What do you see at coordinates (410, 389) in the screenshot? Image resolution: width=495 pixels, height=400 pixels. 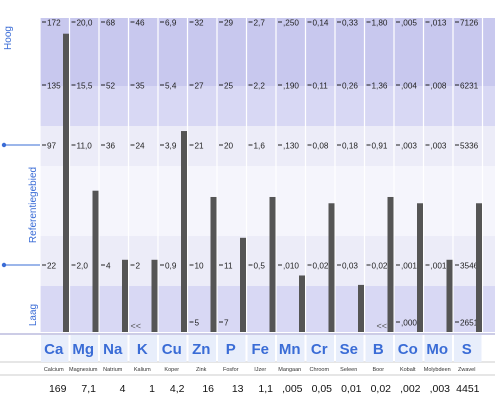 I see `element-value: ,002` at bounding box center [410, 389].